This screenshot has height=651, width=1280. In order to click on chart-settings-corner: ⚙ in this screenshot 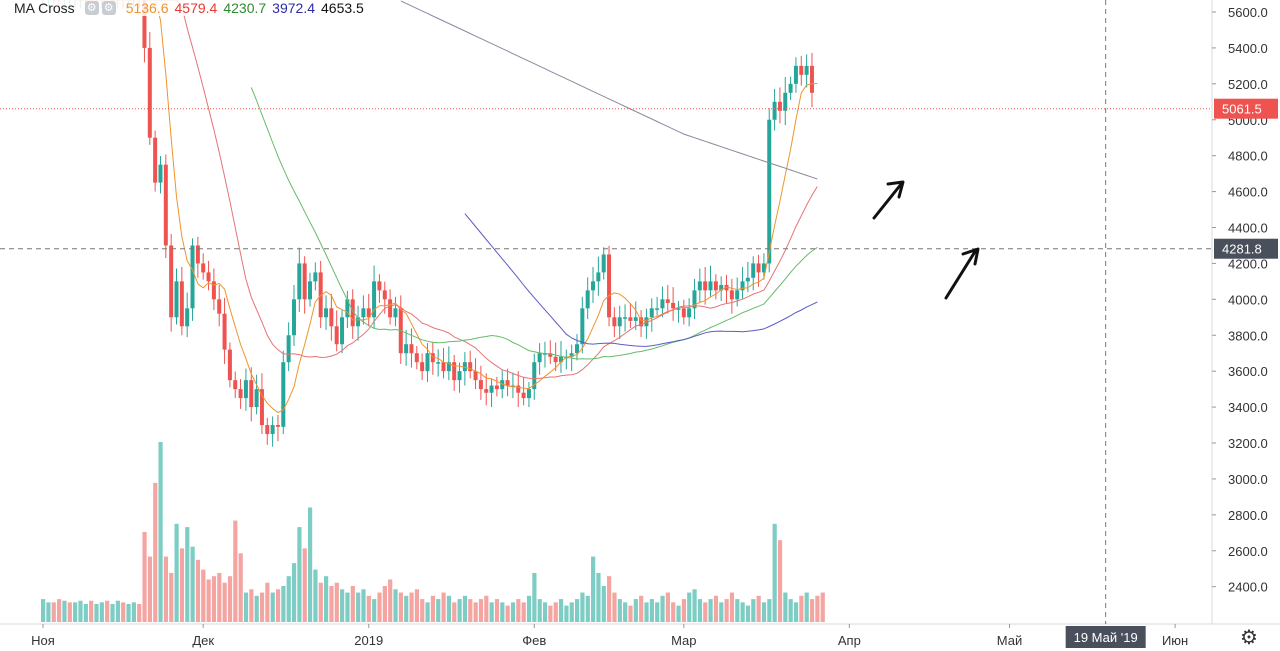, I will do `click(1249, 638)`.